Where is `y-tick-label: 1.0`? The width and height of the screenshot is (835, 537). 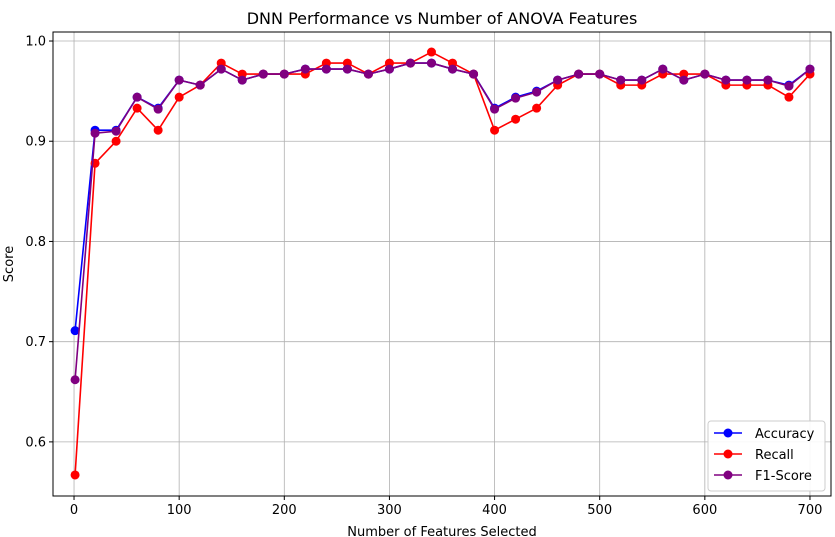 y-tick-label: 1.0 is located at coordinates (35, 42).